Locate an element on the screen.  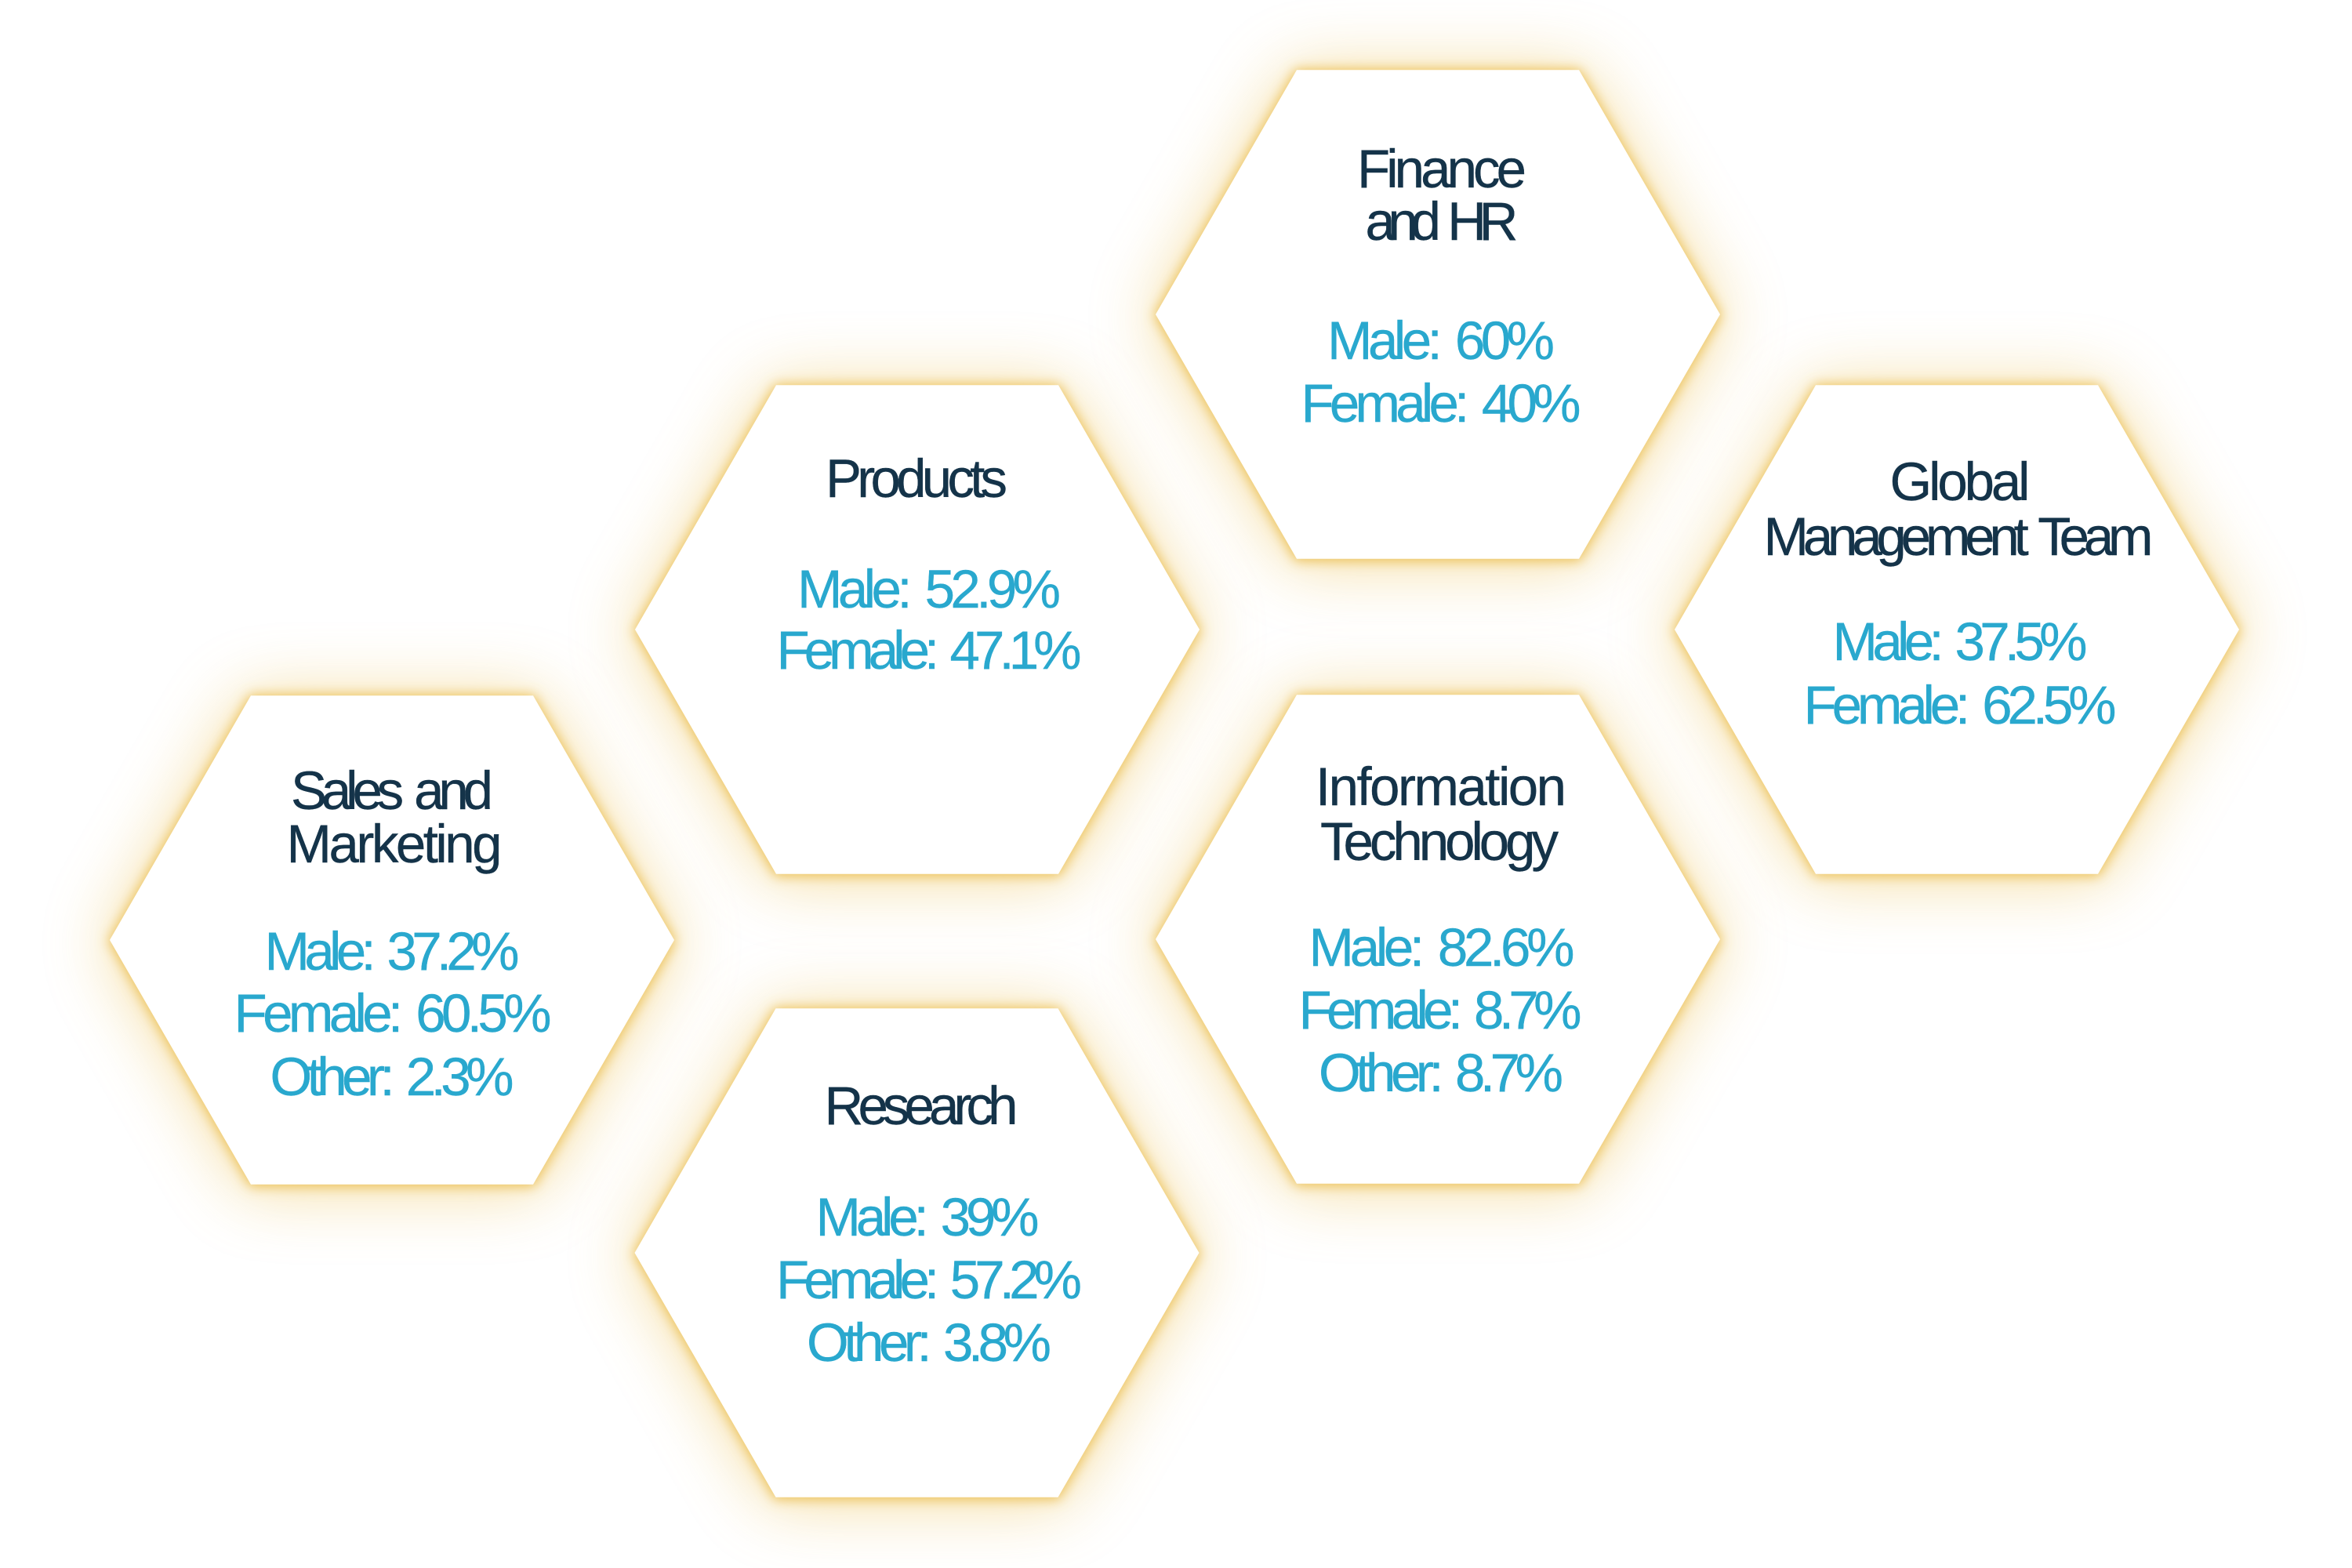
svg-text: Male: 39% is located at coordinates (928, 1217).